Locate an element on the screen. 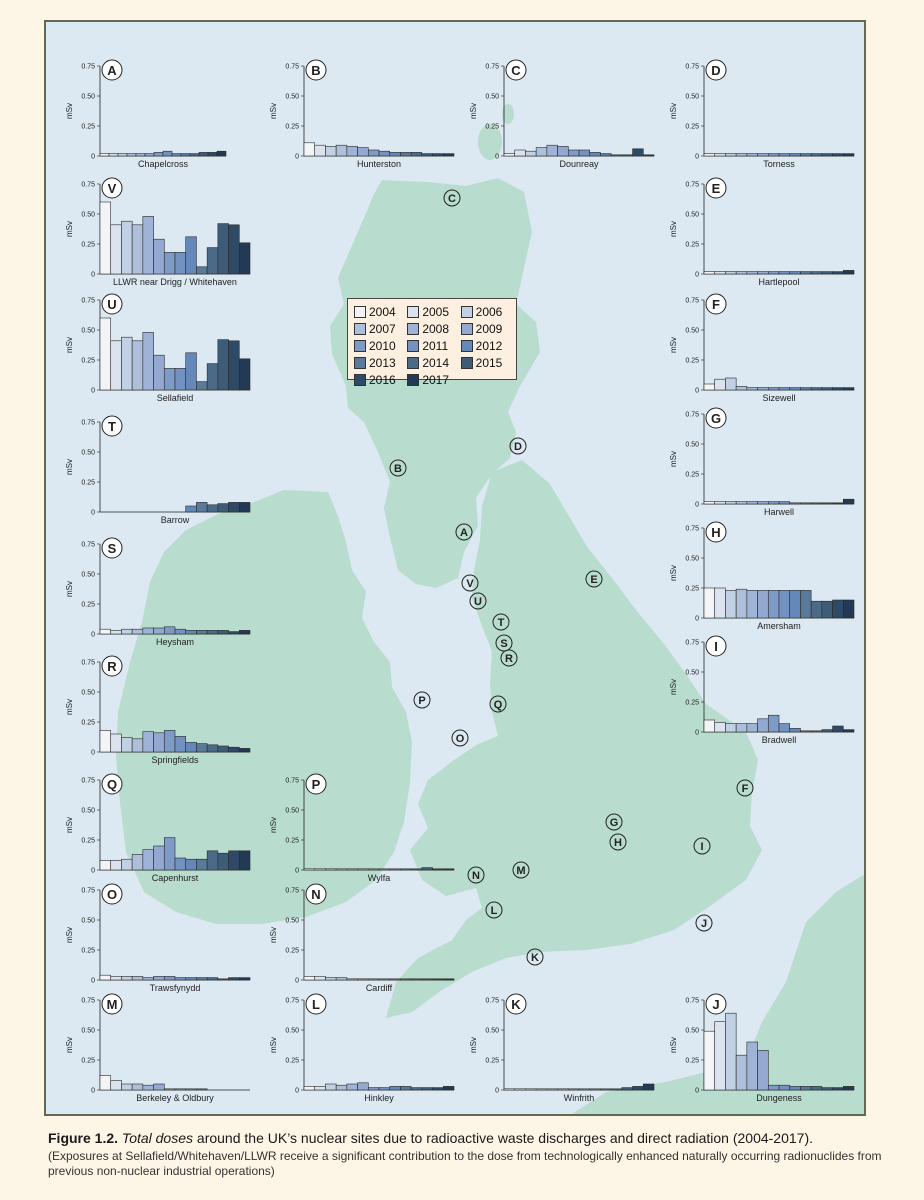 The height and width of the screenshot is (1200, 924). chart-panel-dungeness: 0 0.25 0.50 0.75 mSv Dungeness J is located at coordinates (762, 1048).